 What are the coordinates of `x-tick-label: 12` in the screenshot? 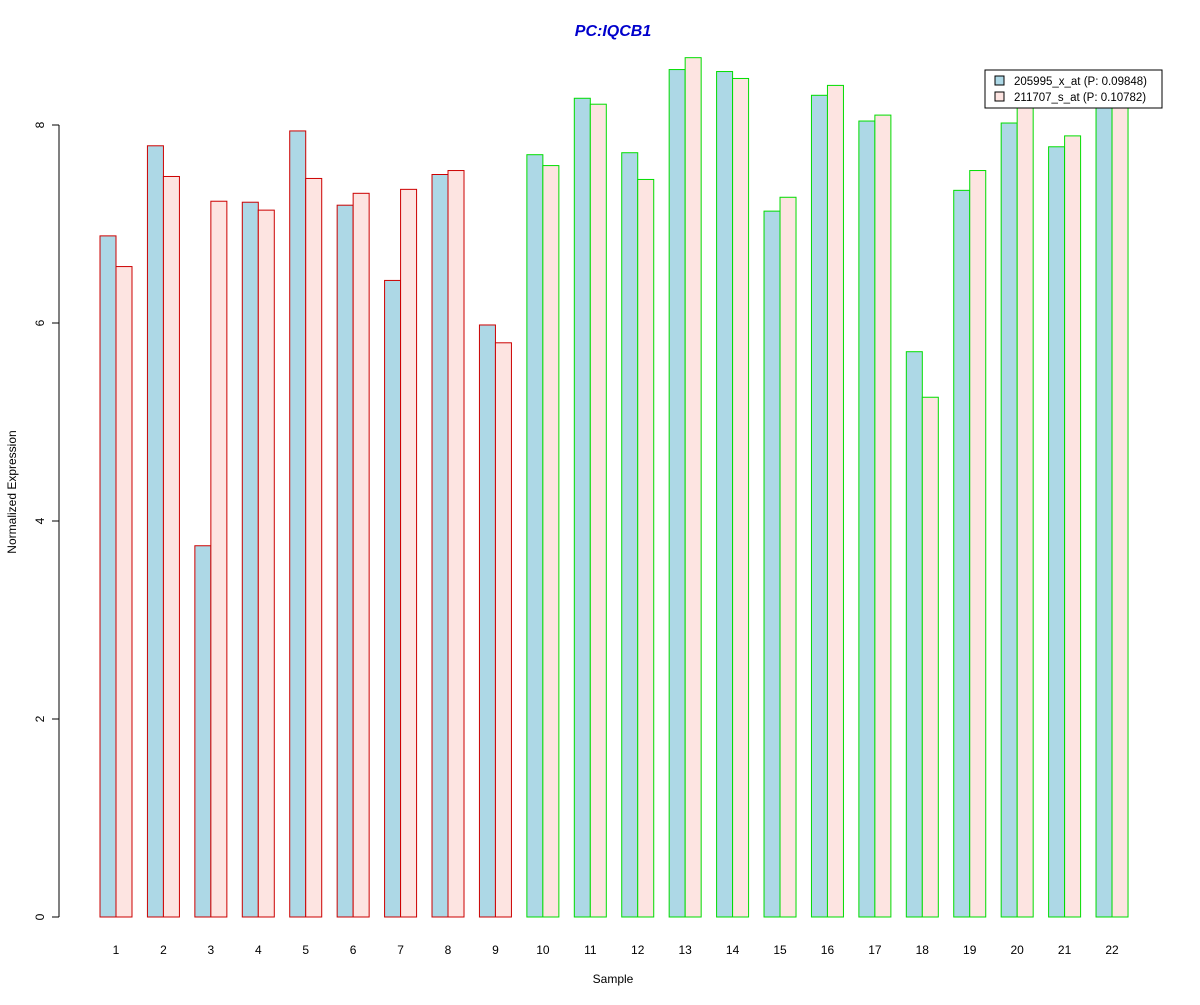 It's located at (638, 950).